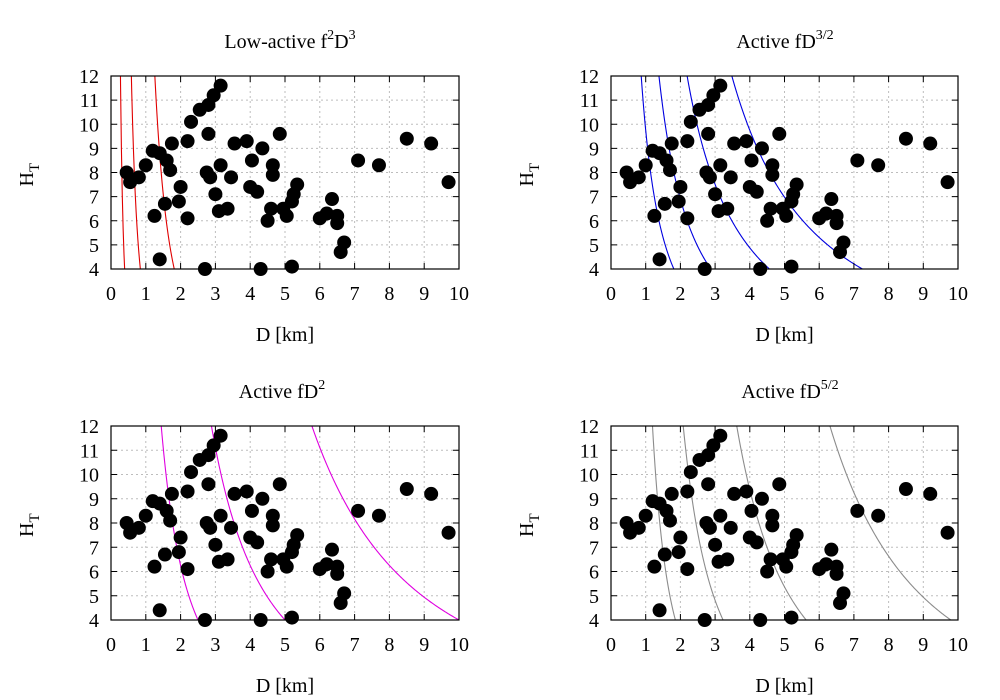 The image size is (1000, 700). I want to click on panel-title-superscript: 2, so click(330, 35).